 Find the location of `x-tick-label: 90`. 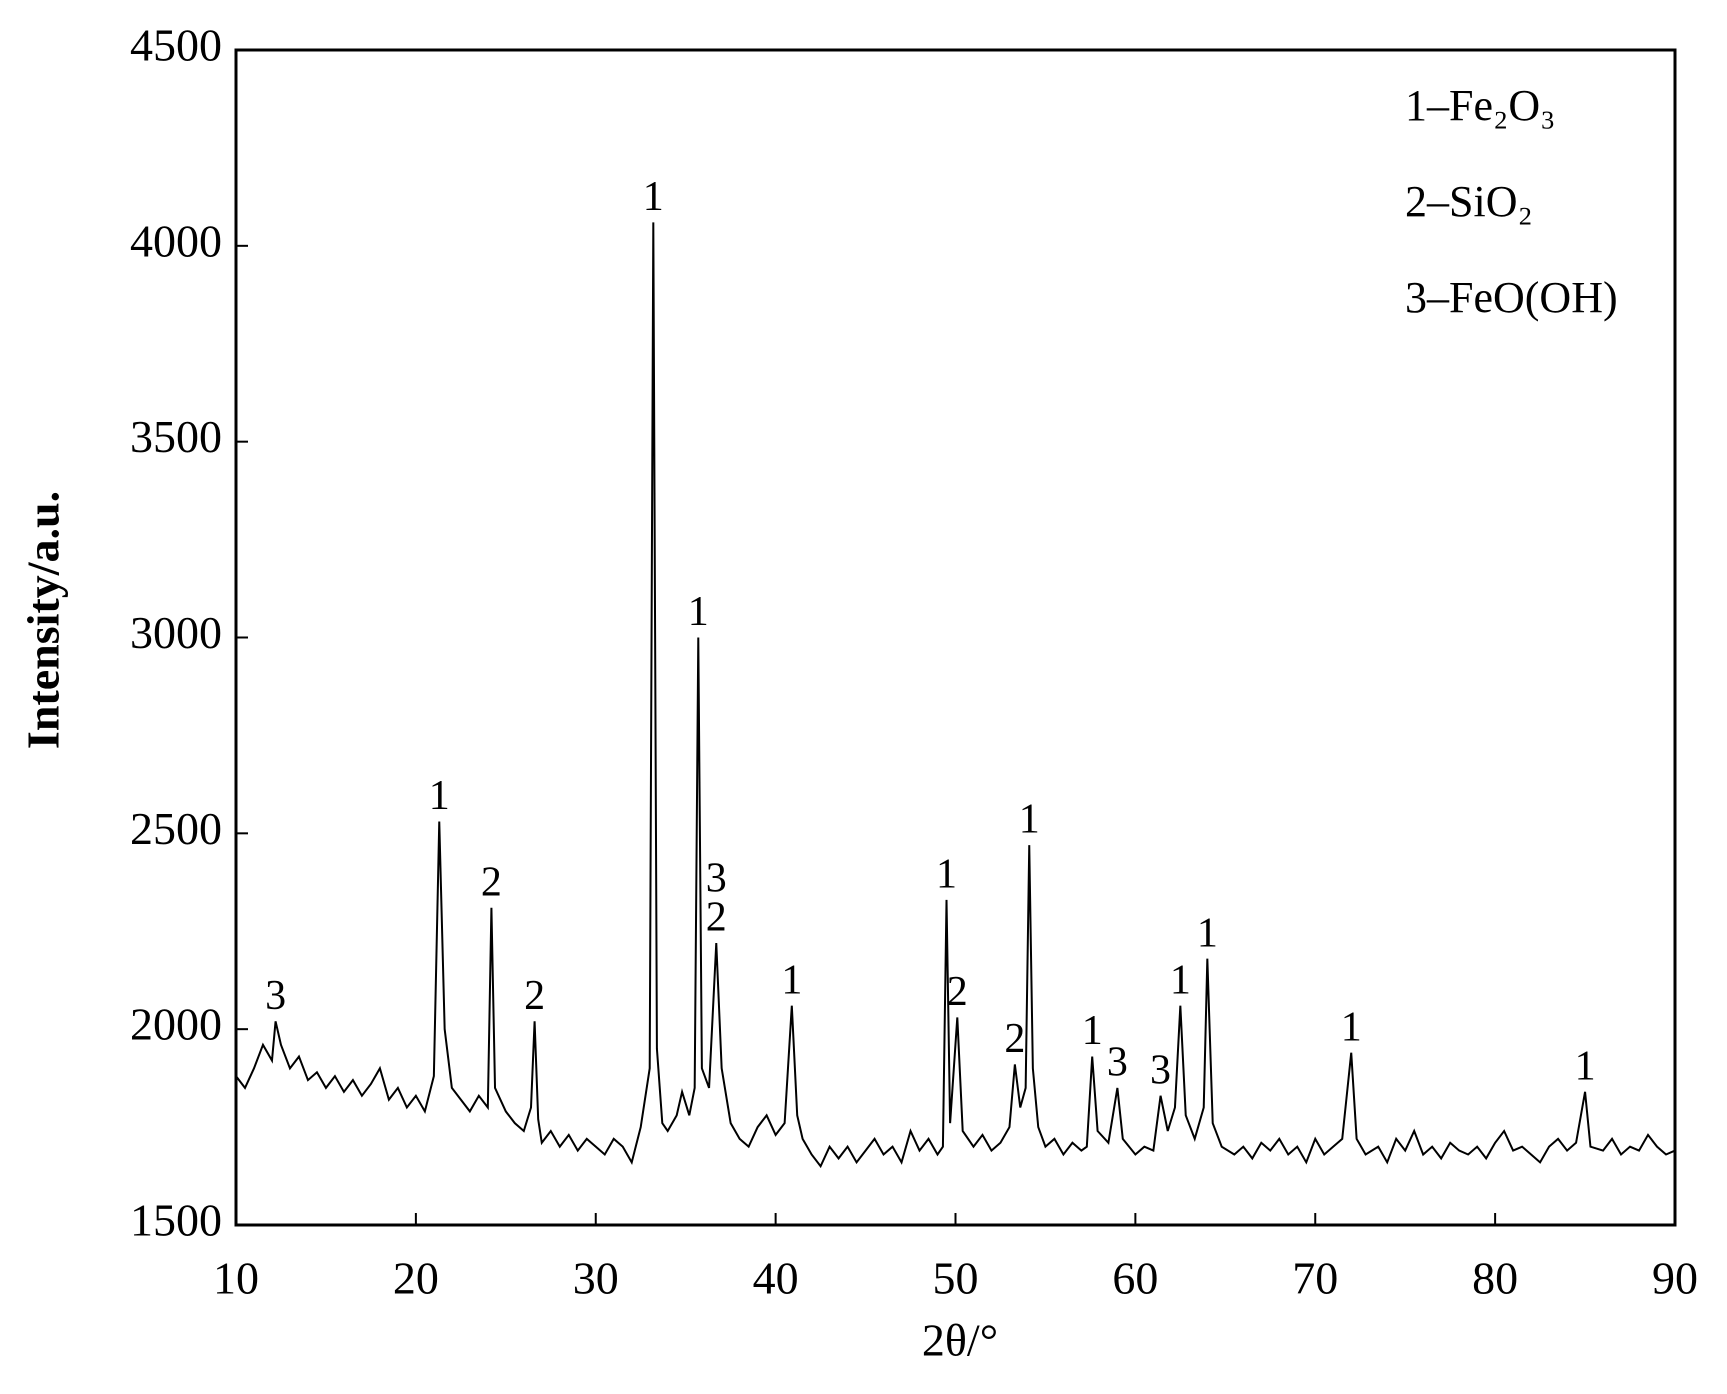

x-tick-label: 90 is located at coordinates (1675, 1278).